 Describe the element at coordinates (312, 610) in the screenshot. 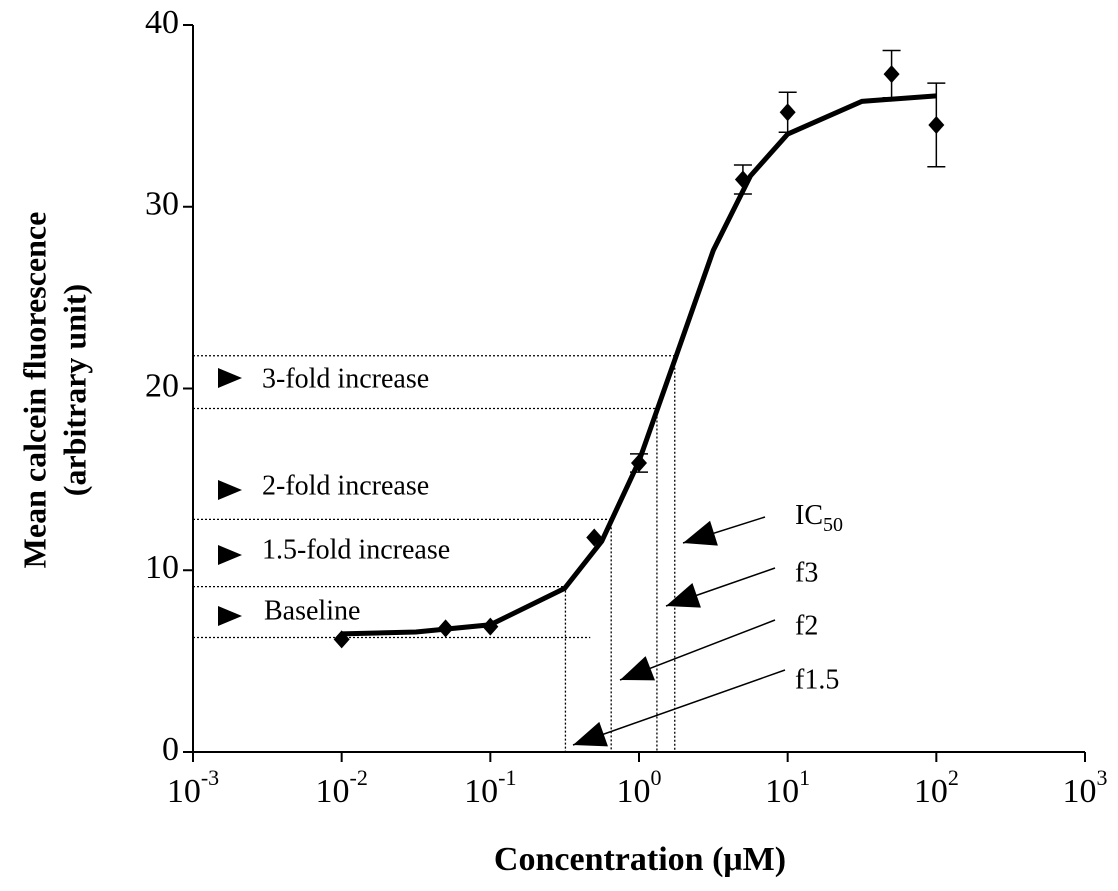

I see `annotation: Baseline` at that location.